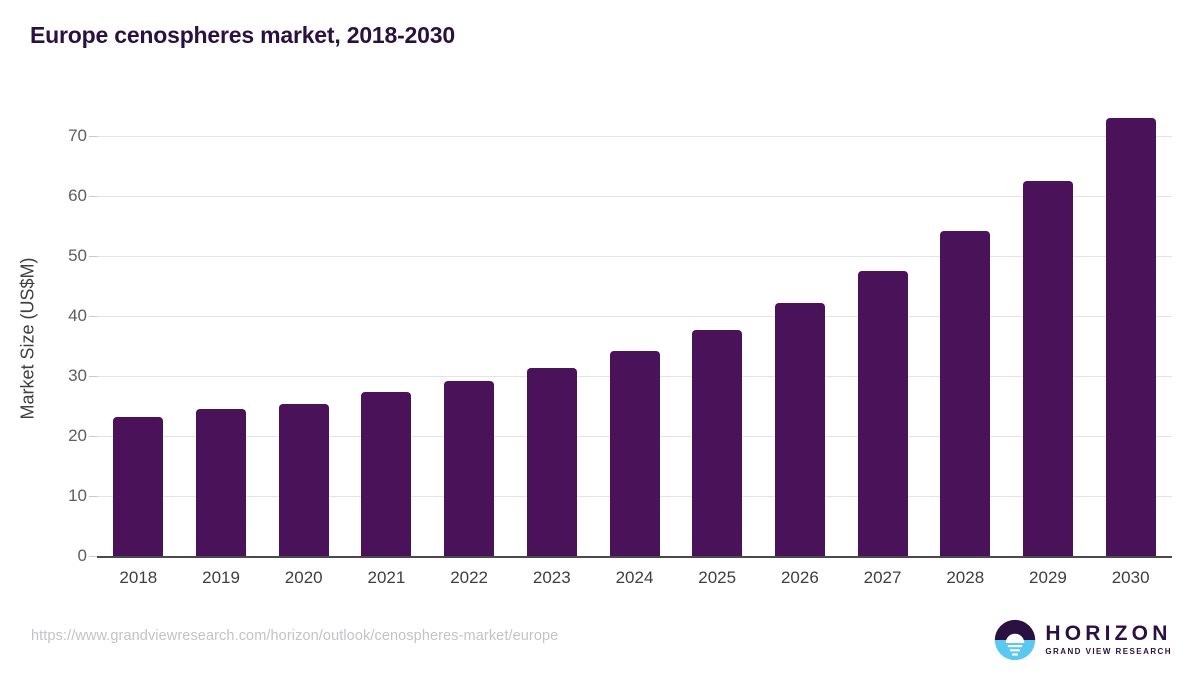 The image size is (1200, 675). Describe the element at coordinates (221, 577) in the screenshot. I see `x-tick-label: 2019` at that location.